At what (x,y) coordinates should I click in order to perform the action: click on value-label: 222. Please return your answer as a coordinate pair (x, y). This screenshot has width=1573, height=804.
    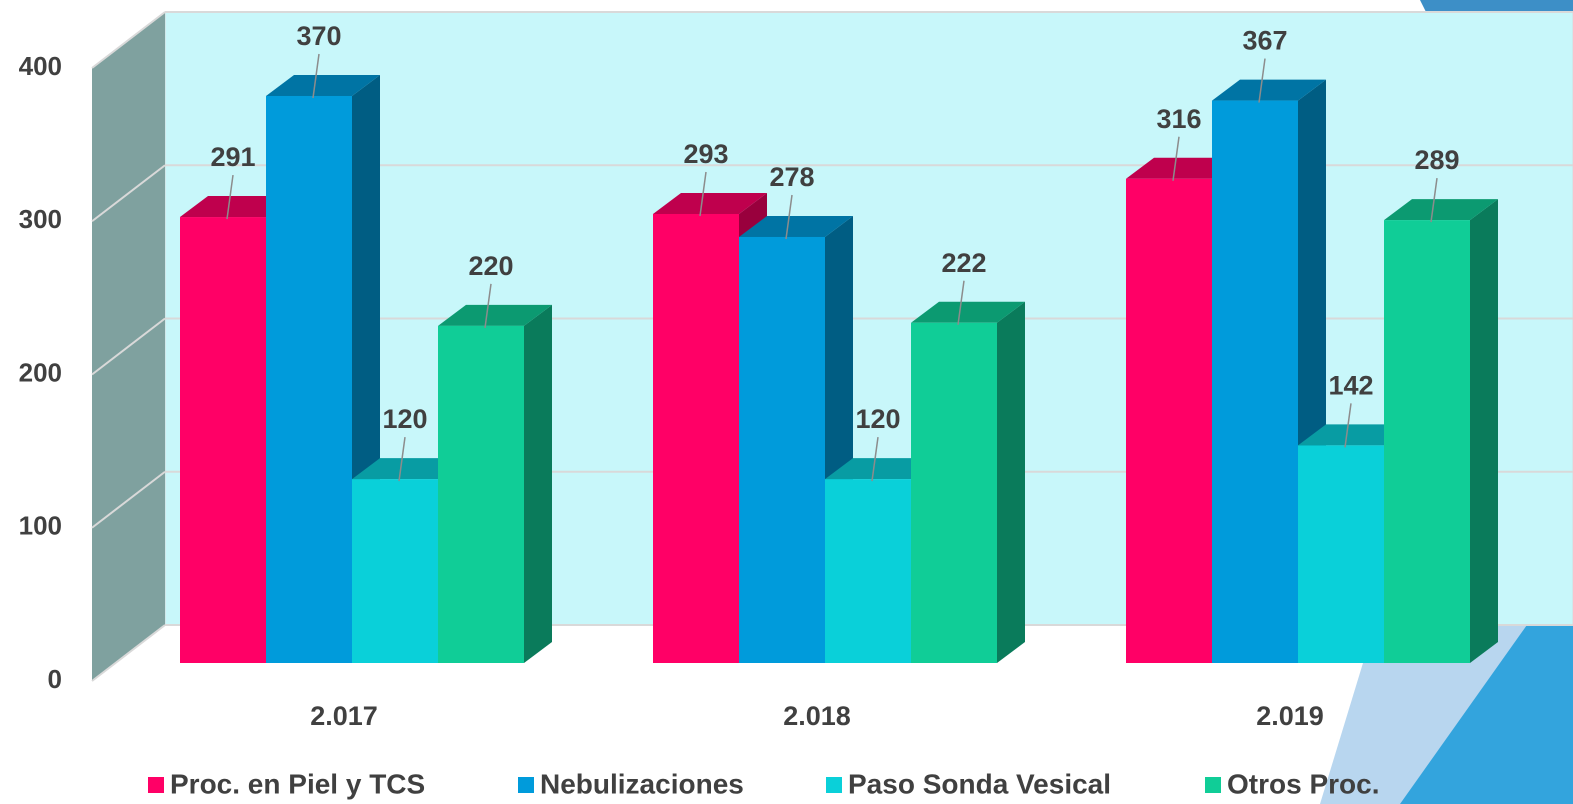
    Looking at the image, I should click on (963, 263).